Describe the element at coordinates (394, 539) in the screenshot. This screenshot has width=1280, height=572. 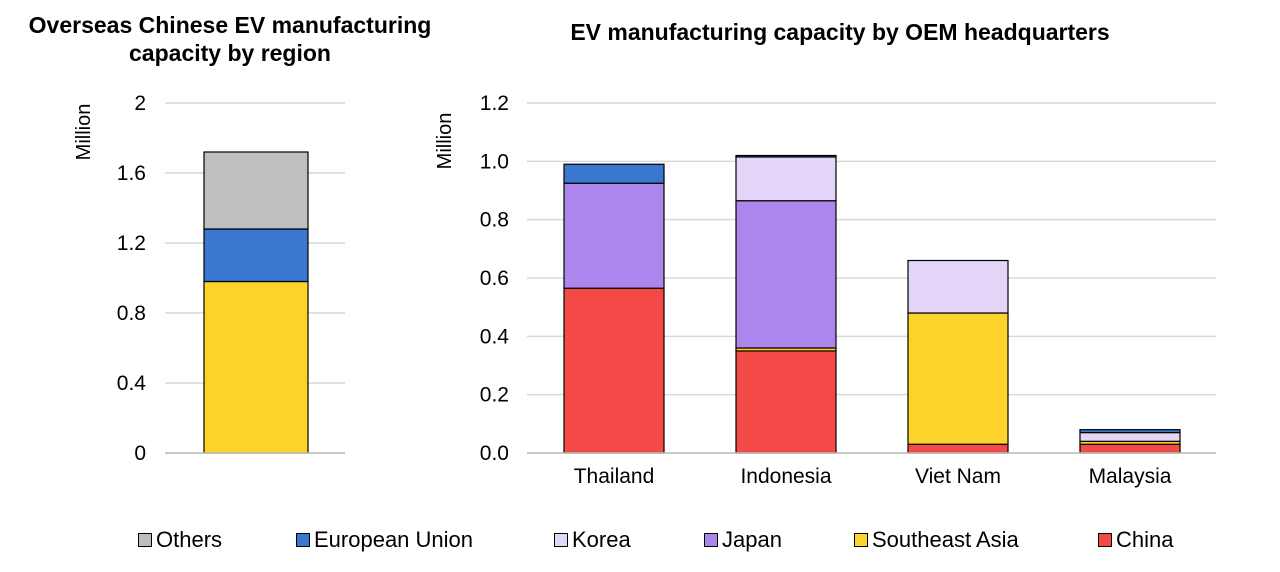
I see `legend-label: European Union` at that location.